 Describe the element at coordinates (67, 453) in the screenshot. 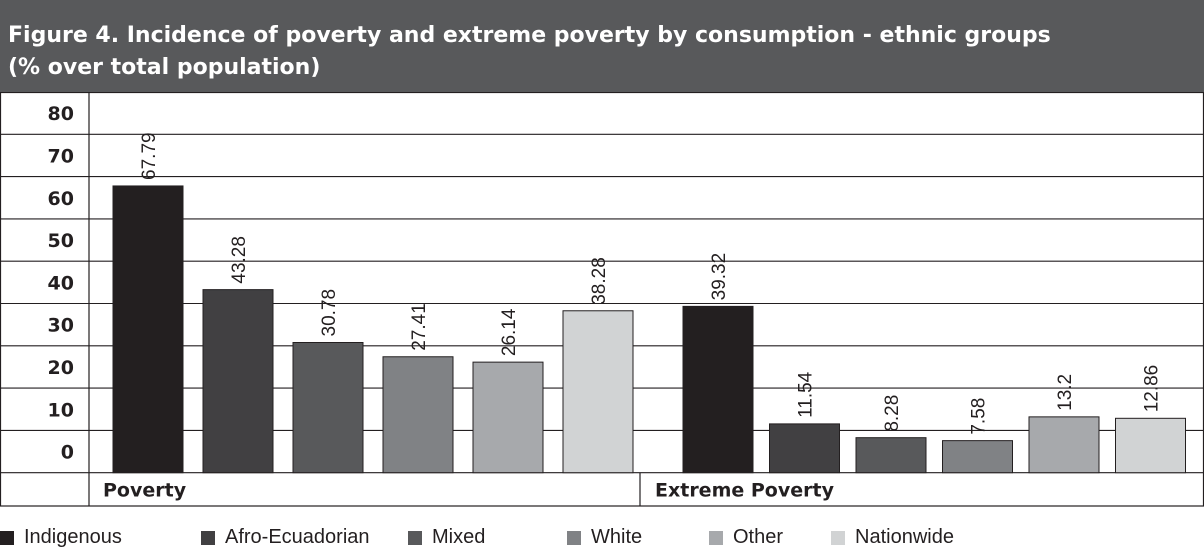

I see `y-tick-label: 0` at that location.